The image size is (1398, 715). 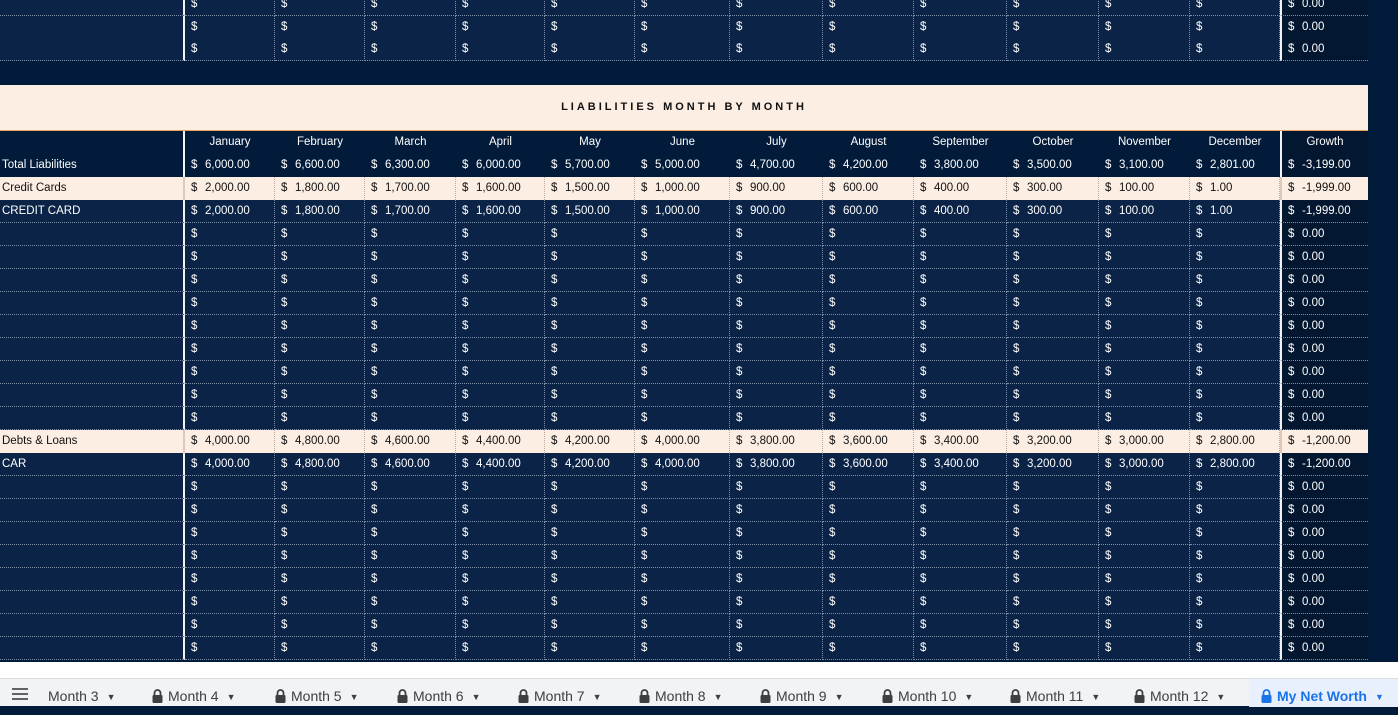 I want to click on month-value-cell: $1,800.00, so click(x=320, y=211).